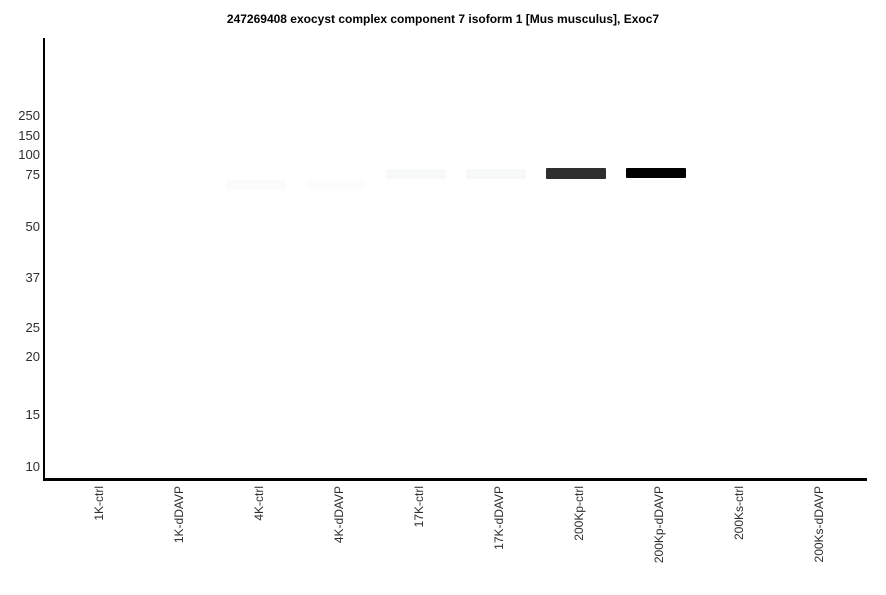 This screenshot has width=886, height=595. What do you see at coordinates (32, 277) in the screenshot?
I see `y-axis-tick-label: 37` at bounding box center [32, 277].